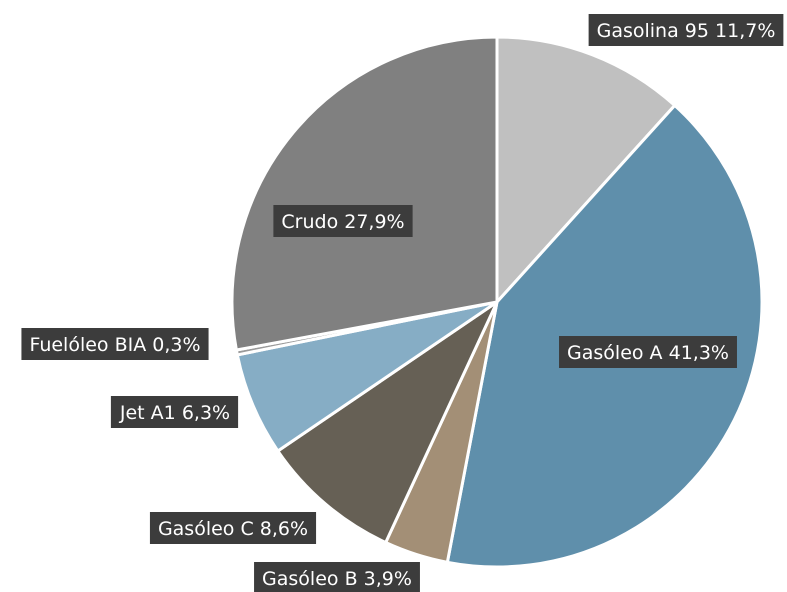 This screenshot has width=787, height=592. What do you see at coordinates (699, 353) in the screenshot?
I see `value-label: 41,3%` at bounding box center [699, 353].